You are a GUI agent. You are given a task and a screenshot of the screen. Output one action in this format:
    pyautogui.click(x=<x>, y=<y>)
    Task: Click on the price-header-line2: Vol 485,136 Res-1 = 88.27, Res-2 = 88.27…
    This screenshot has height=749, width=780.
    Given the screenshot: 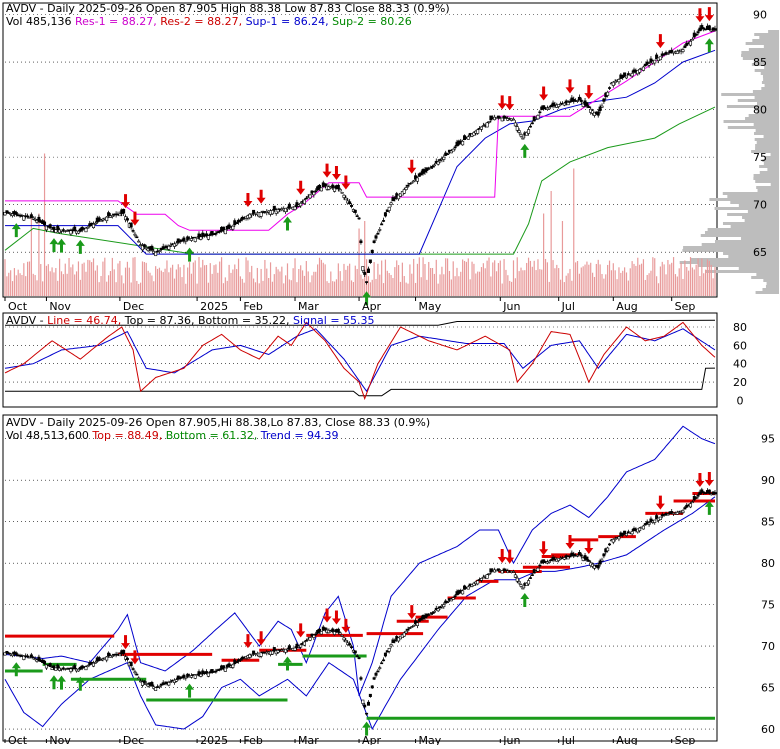 What is the action you would take?
    pyautogui.click(x=209, y=21)
    